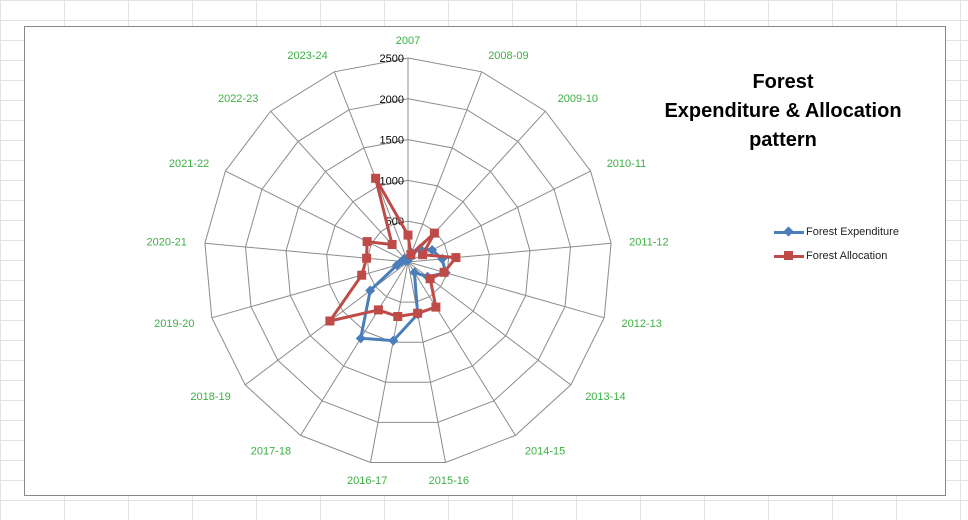  I want to click on legend-label-allocation: Forest Allocation, so click(847, 256).